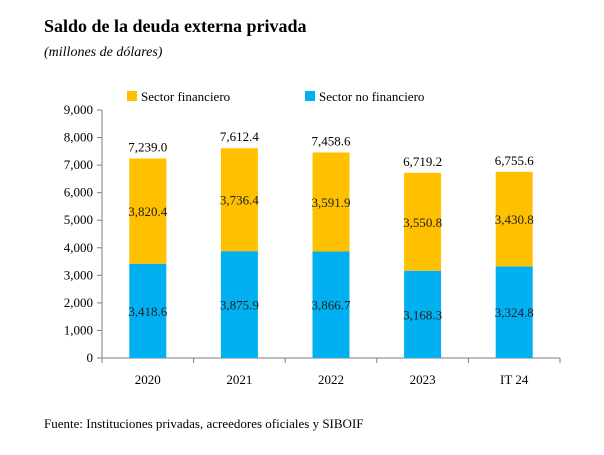  I want to click on y-tick-label: 9,000, so click(78, 109).